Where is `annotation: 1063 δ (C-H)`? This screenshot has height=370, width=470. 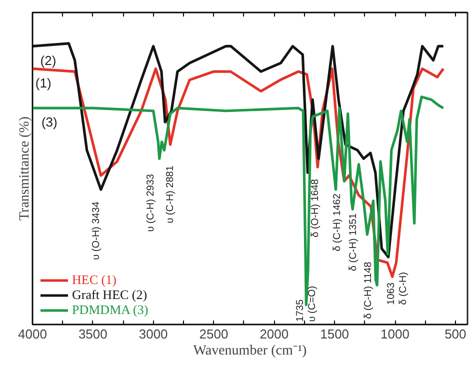
annotation: 1063 δ (C-H) is located at coordinates (397, 288).